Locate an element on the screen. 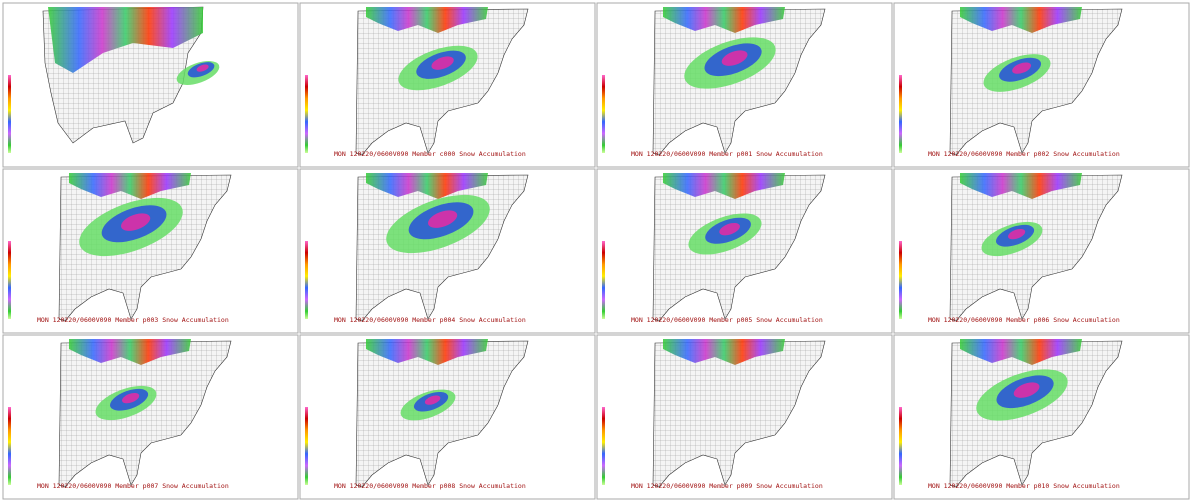 The height and width of the screenshot is (502, 1200). map-panel is located at coordinates (150, 85).